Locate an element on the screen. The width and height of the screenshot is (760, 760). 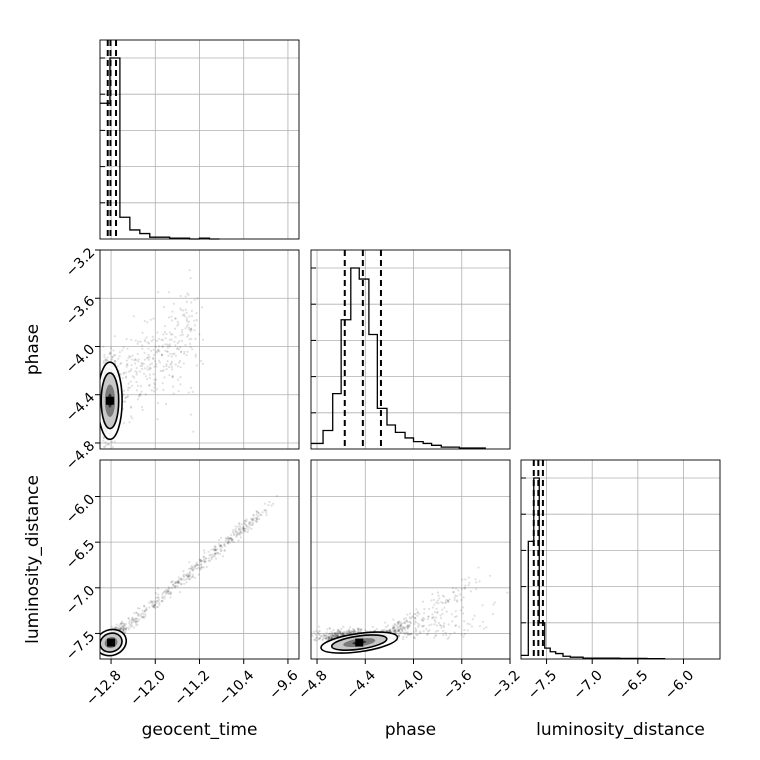
contour-group is located at coordinates (114, 642).